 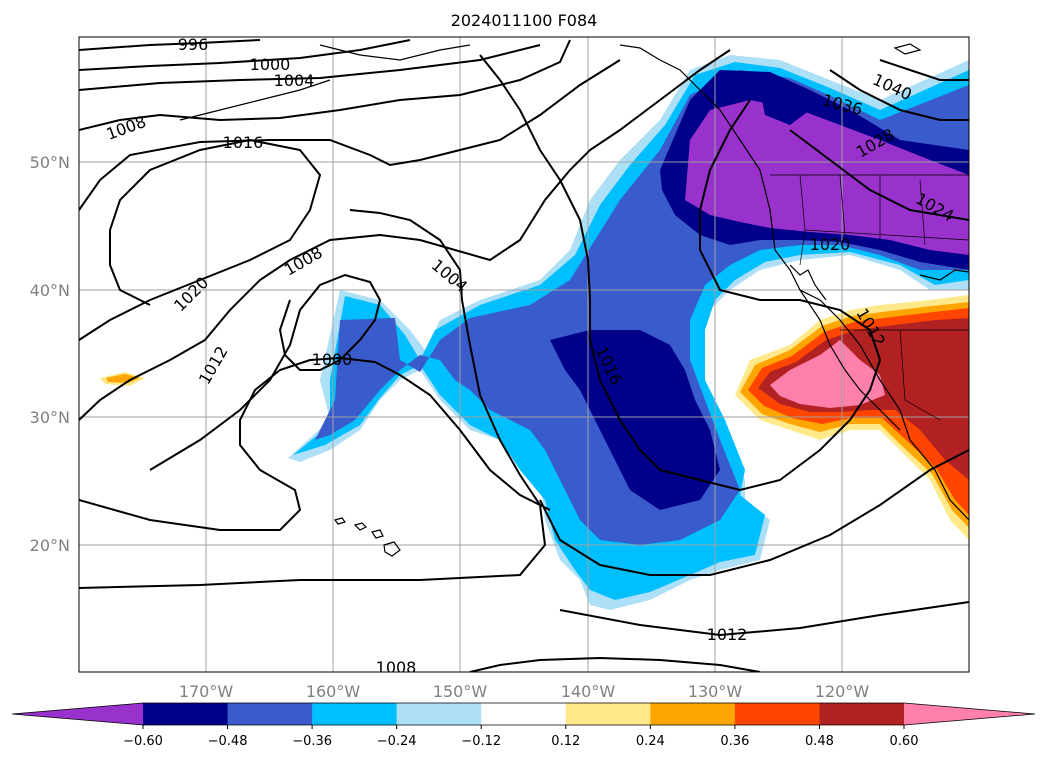 What do you see at coordinates (333, 691) in the screenshot?
I see `lon-label: 160°W` at bounding box center [333, 691].